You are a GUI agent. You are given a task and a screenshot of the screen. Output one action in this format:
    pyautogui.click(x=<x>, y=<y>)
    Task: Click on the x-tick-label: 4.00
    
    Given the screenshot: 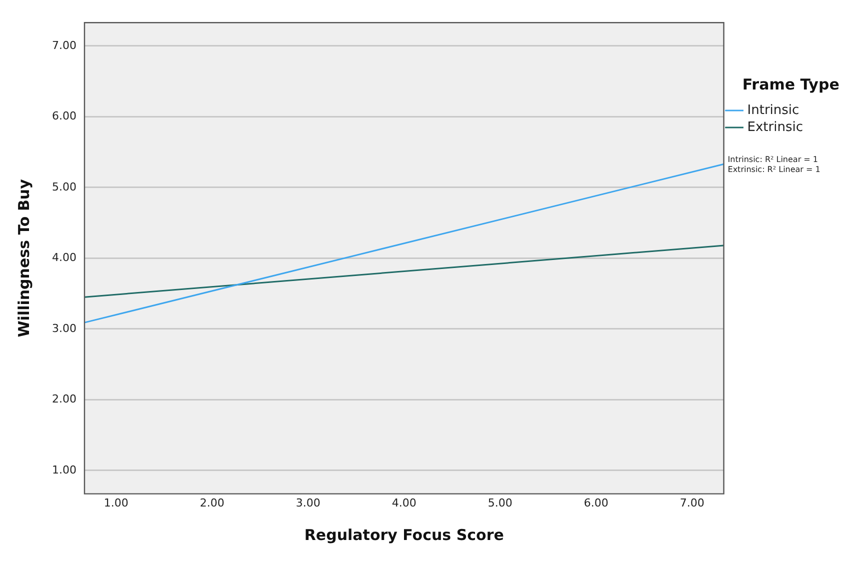 What is the action you would take?
    pyautogui.click(x=404, y=503)
    